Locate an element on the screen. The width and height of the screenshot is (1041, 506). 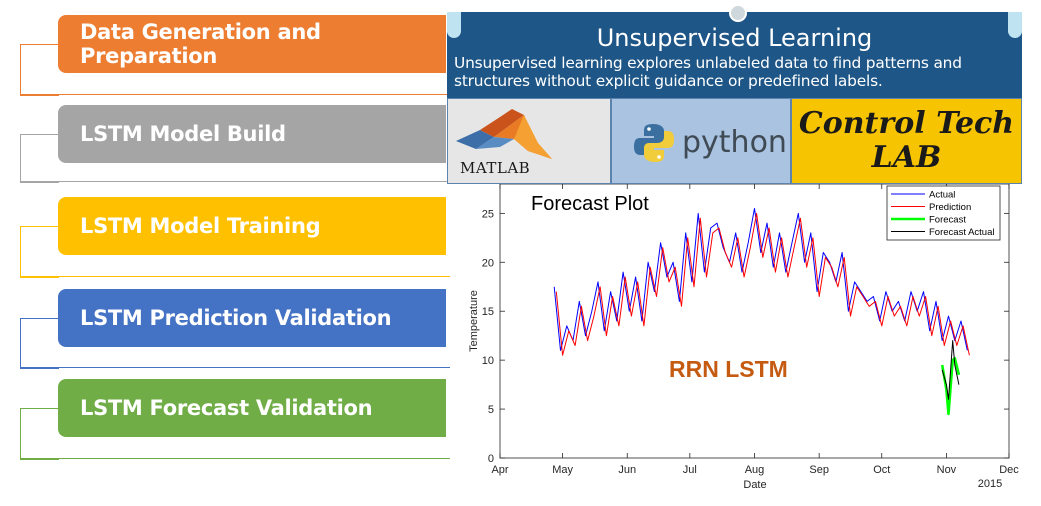
python-logo: python is located at coordinates (701, 141).